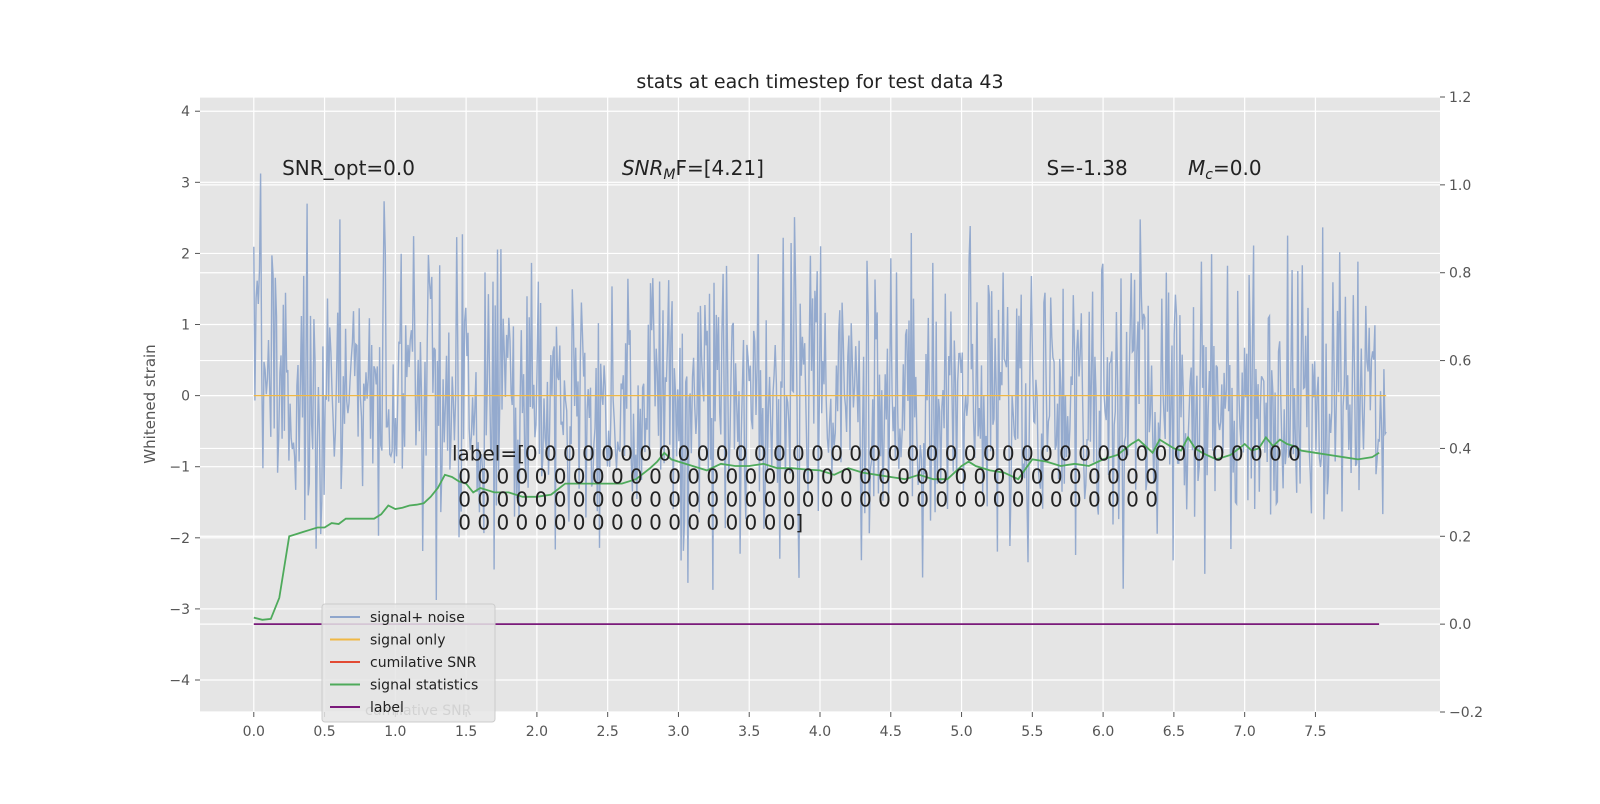  What do you see at coordinates (1460, 625) in the screenshot?
I see `y2-tick-label: 0.0` at bounding box center [1460, 625].